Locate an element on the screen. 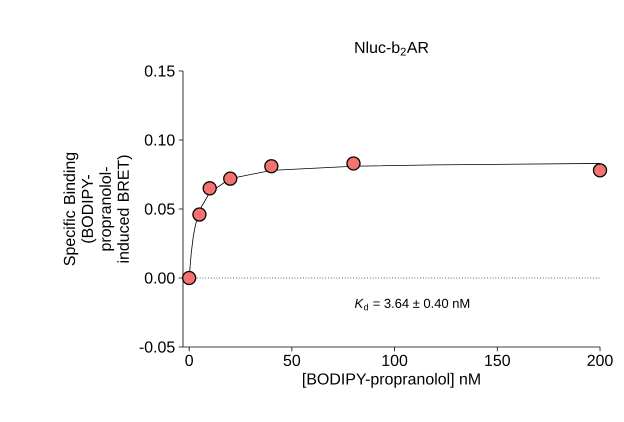 The width and height of the screenshot is (624, 422). x-tick-label: 0 is located at coordinates (189, 360).